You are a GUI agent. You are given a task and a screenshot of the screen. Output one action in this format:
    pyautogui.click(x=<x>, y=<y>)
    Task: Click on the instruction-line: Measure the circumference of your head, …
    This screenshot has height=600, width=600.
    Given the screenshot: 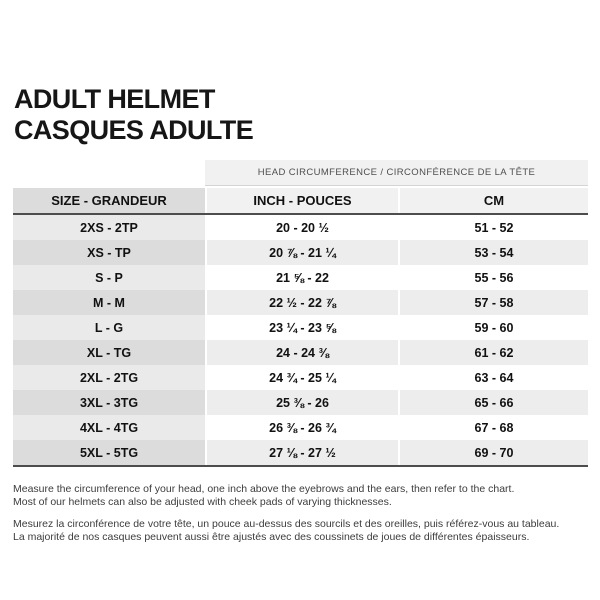 What is the action you would take?
    pyautogui.click(x=264, y=489)
    